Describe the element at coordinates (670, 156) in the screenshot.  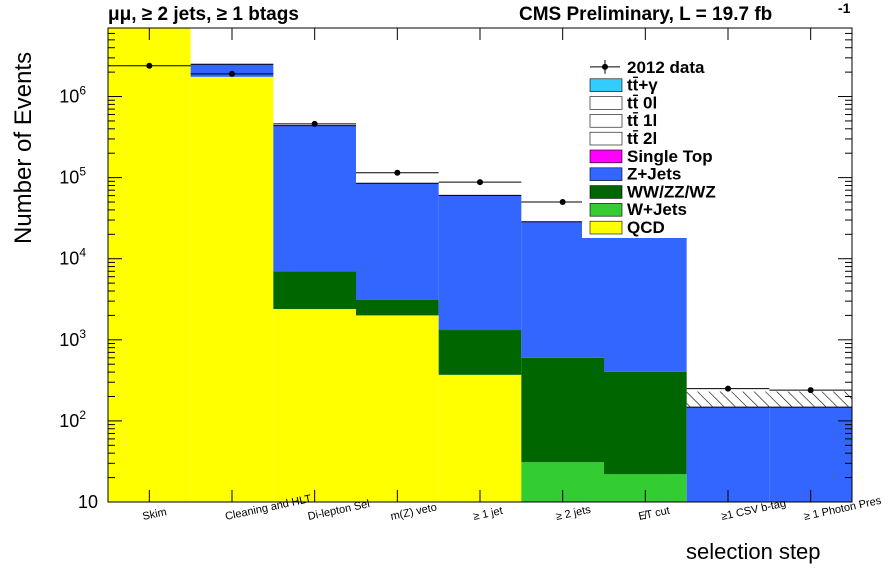
I see `legend-label-single-top: Single Top` at that location.